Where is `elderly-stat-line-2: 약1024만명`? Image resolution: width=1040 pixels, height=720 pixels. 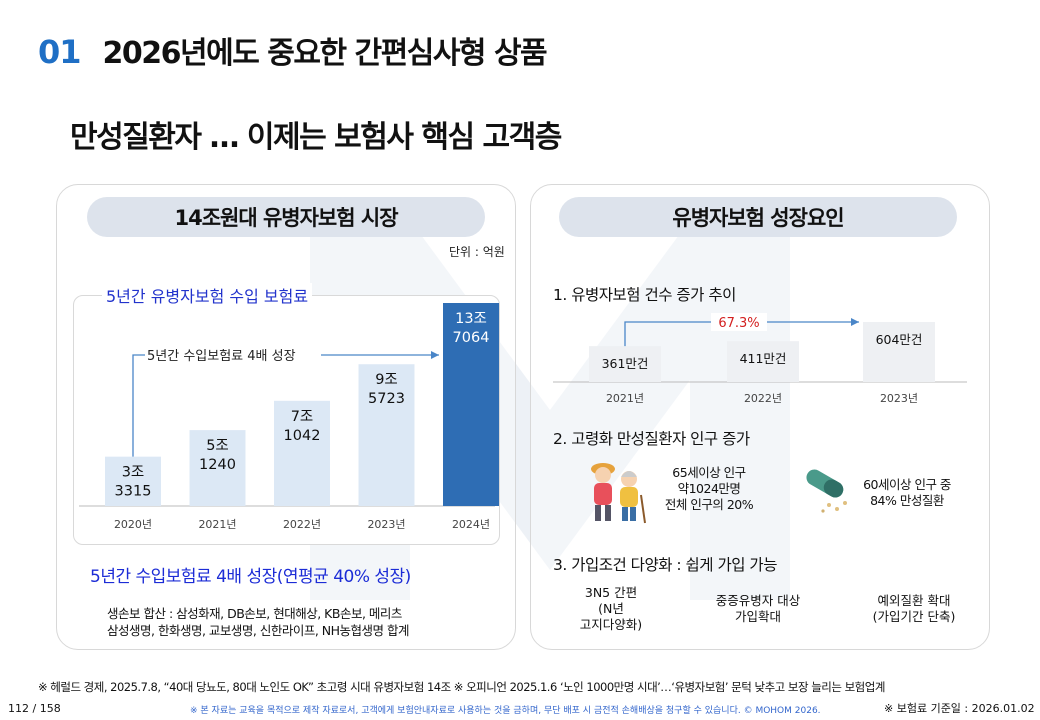
elderly-stat-line-2: 약1024만명 is located at coordinates (709, 488).